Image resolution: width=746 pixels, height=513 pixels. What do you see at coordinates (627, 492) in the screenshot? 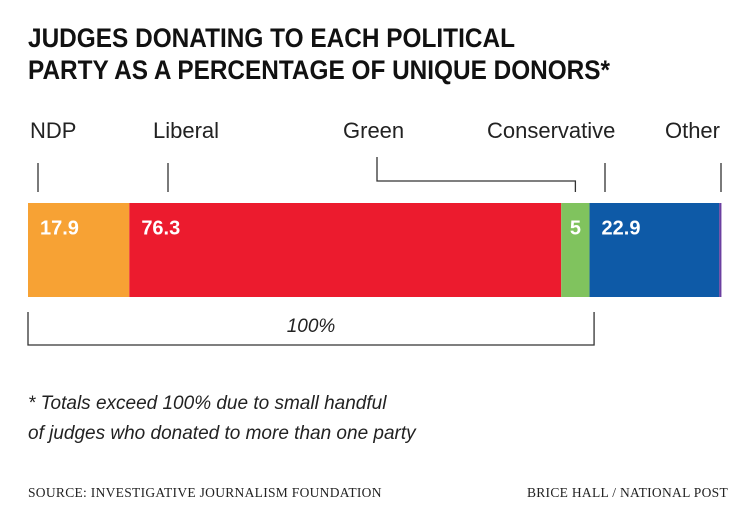
I see `credit: BRICE HALL / NATIONAL POST` at bounding box center [627, 492].